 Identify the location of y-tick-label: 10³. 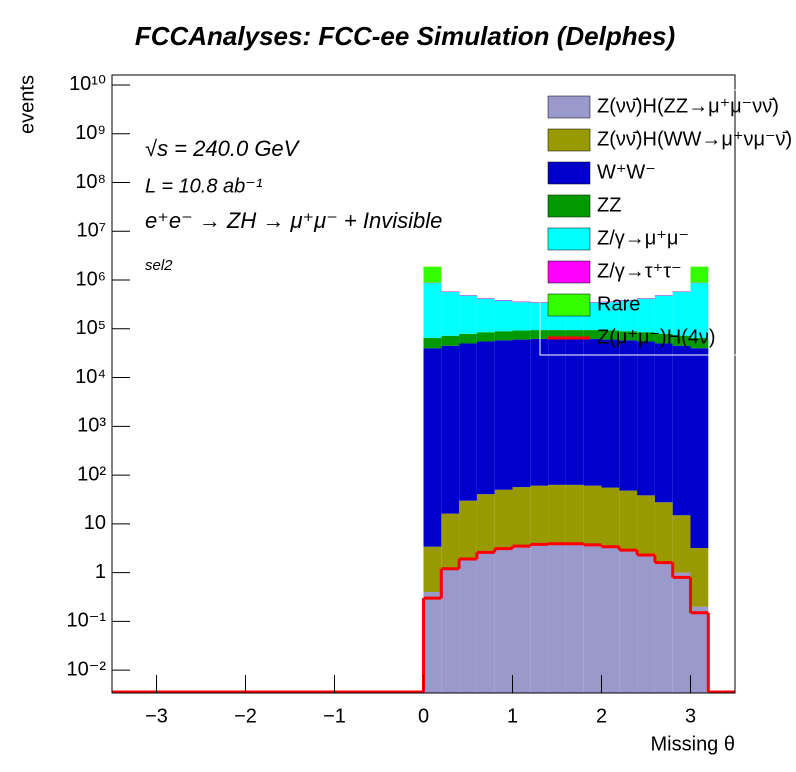
(91, 426).